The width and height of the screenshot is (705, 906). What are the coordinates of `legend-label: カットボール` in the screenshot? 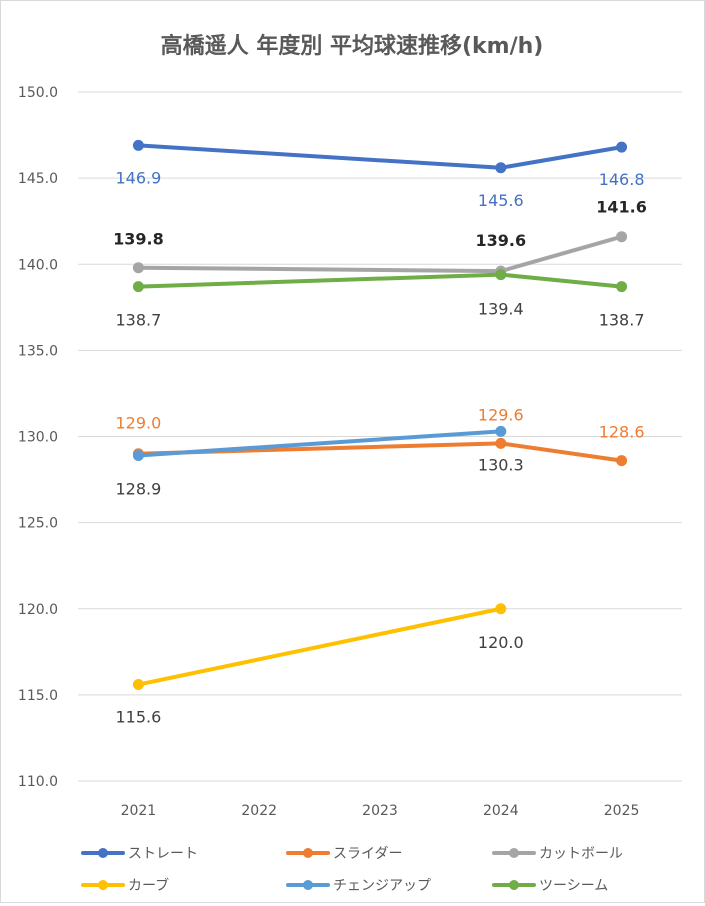 It's located at (581, 854).